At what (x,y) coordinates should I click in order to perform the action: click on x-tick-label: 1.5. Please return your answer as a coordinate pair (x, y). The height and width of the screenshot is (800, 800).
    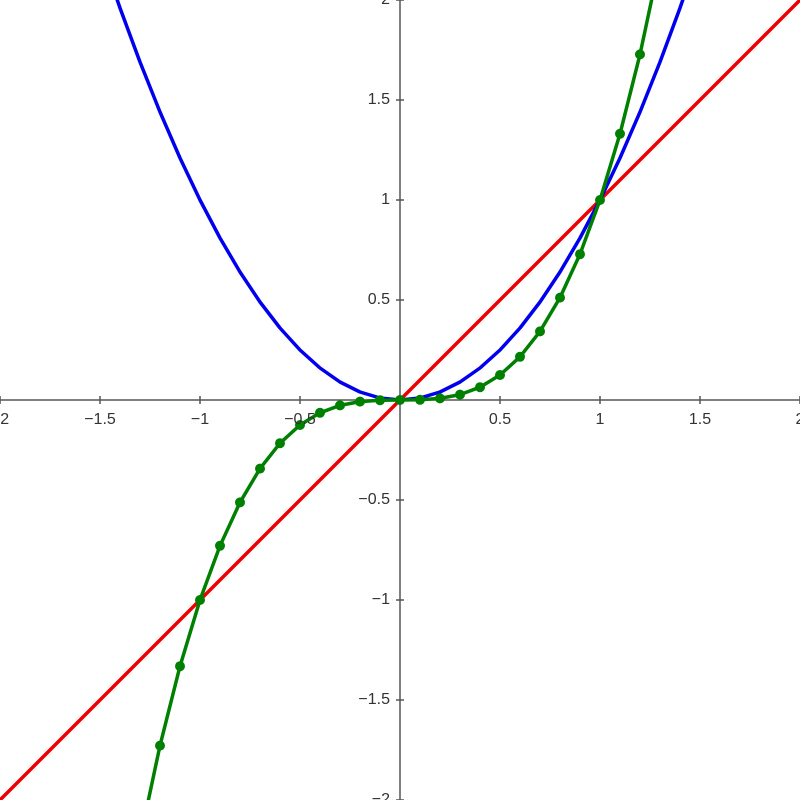
    Looking at the image, I should click on (700, 419).